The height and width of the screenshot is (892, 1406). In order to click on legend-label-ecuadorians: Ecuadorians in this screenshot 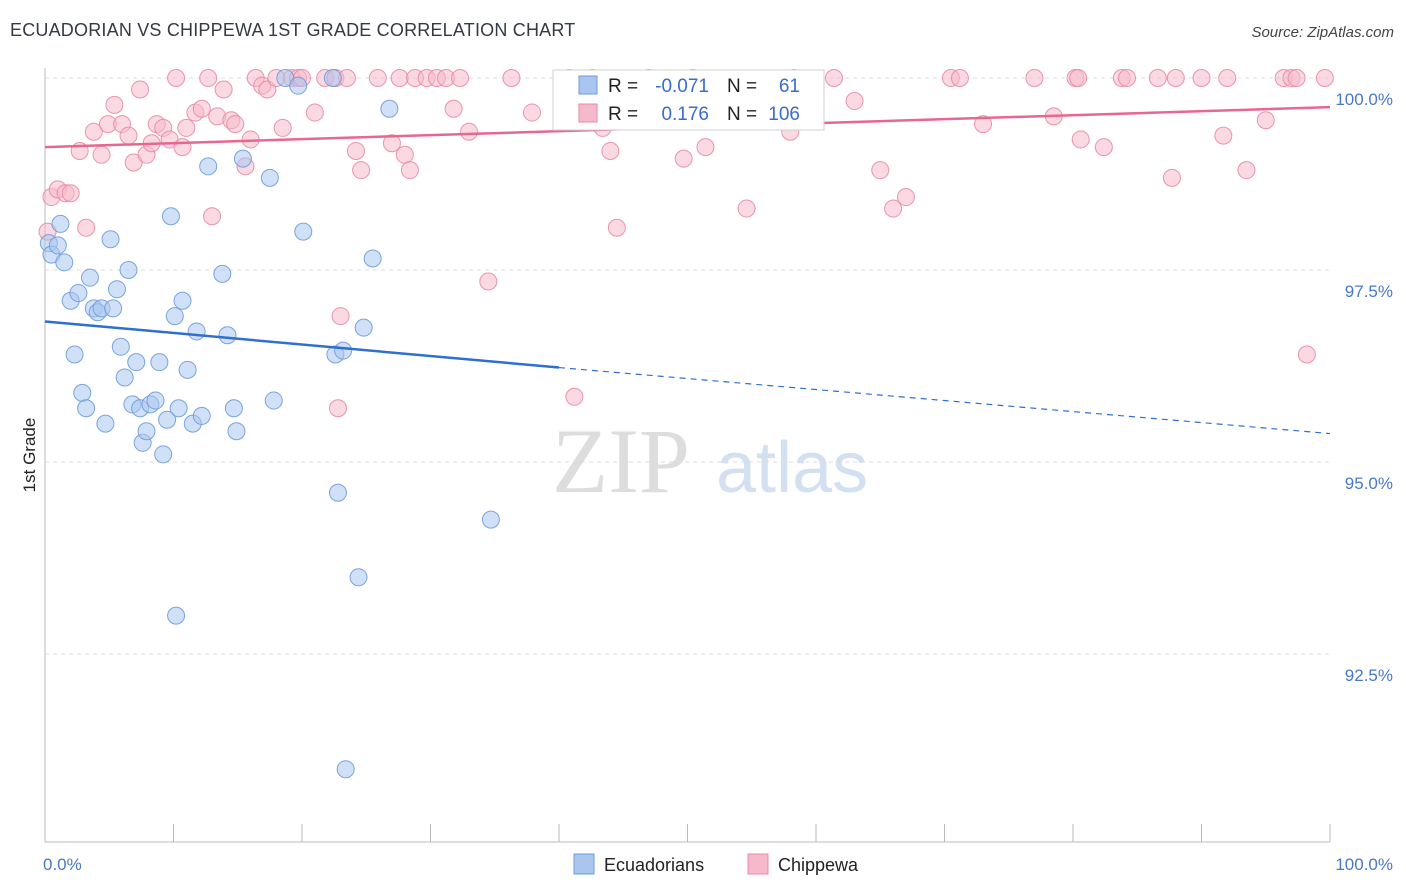, I will do `click(654, 865)`.